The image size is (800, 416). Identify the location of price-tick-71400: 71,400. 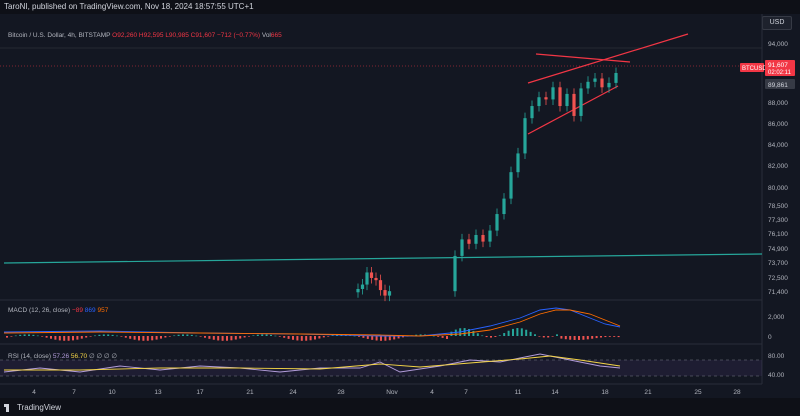
(778, 292).